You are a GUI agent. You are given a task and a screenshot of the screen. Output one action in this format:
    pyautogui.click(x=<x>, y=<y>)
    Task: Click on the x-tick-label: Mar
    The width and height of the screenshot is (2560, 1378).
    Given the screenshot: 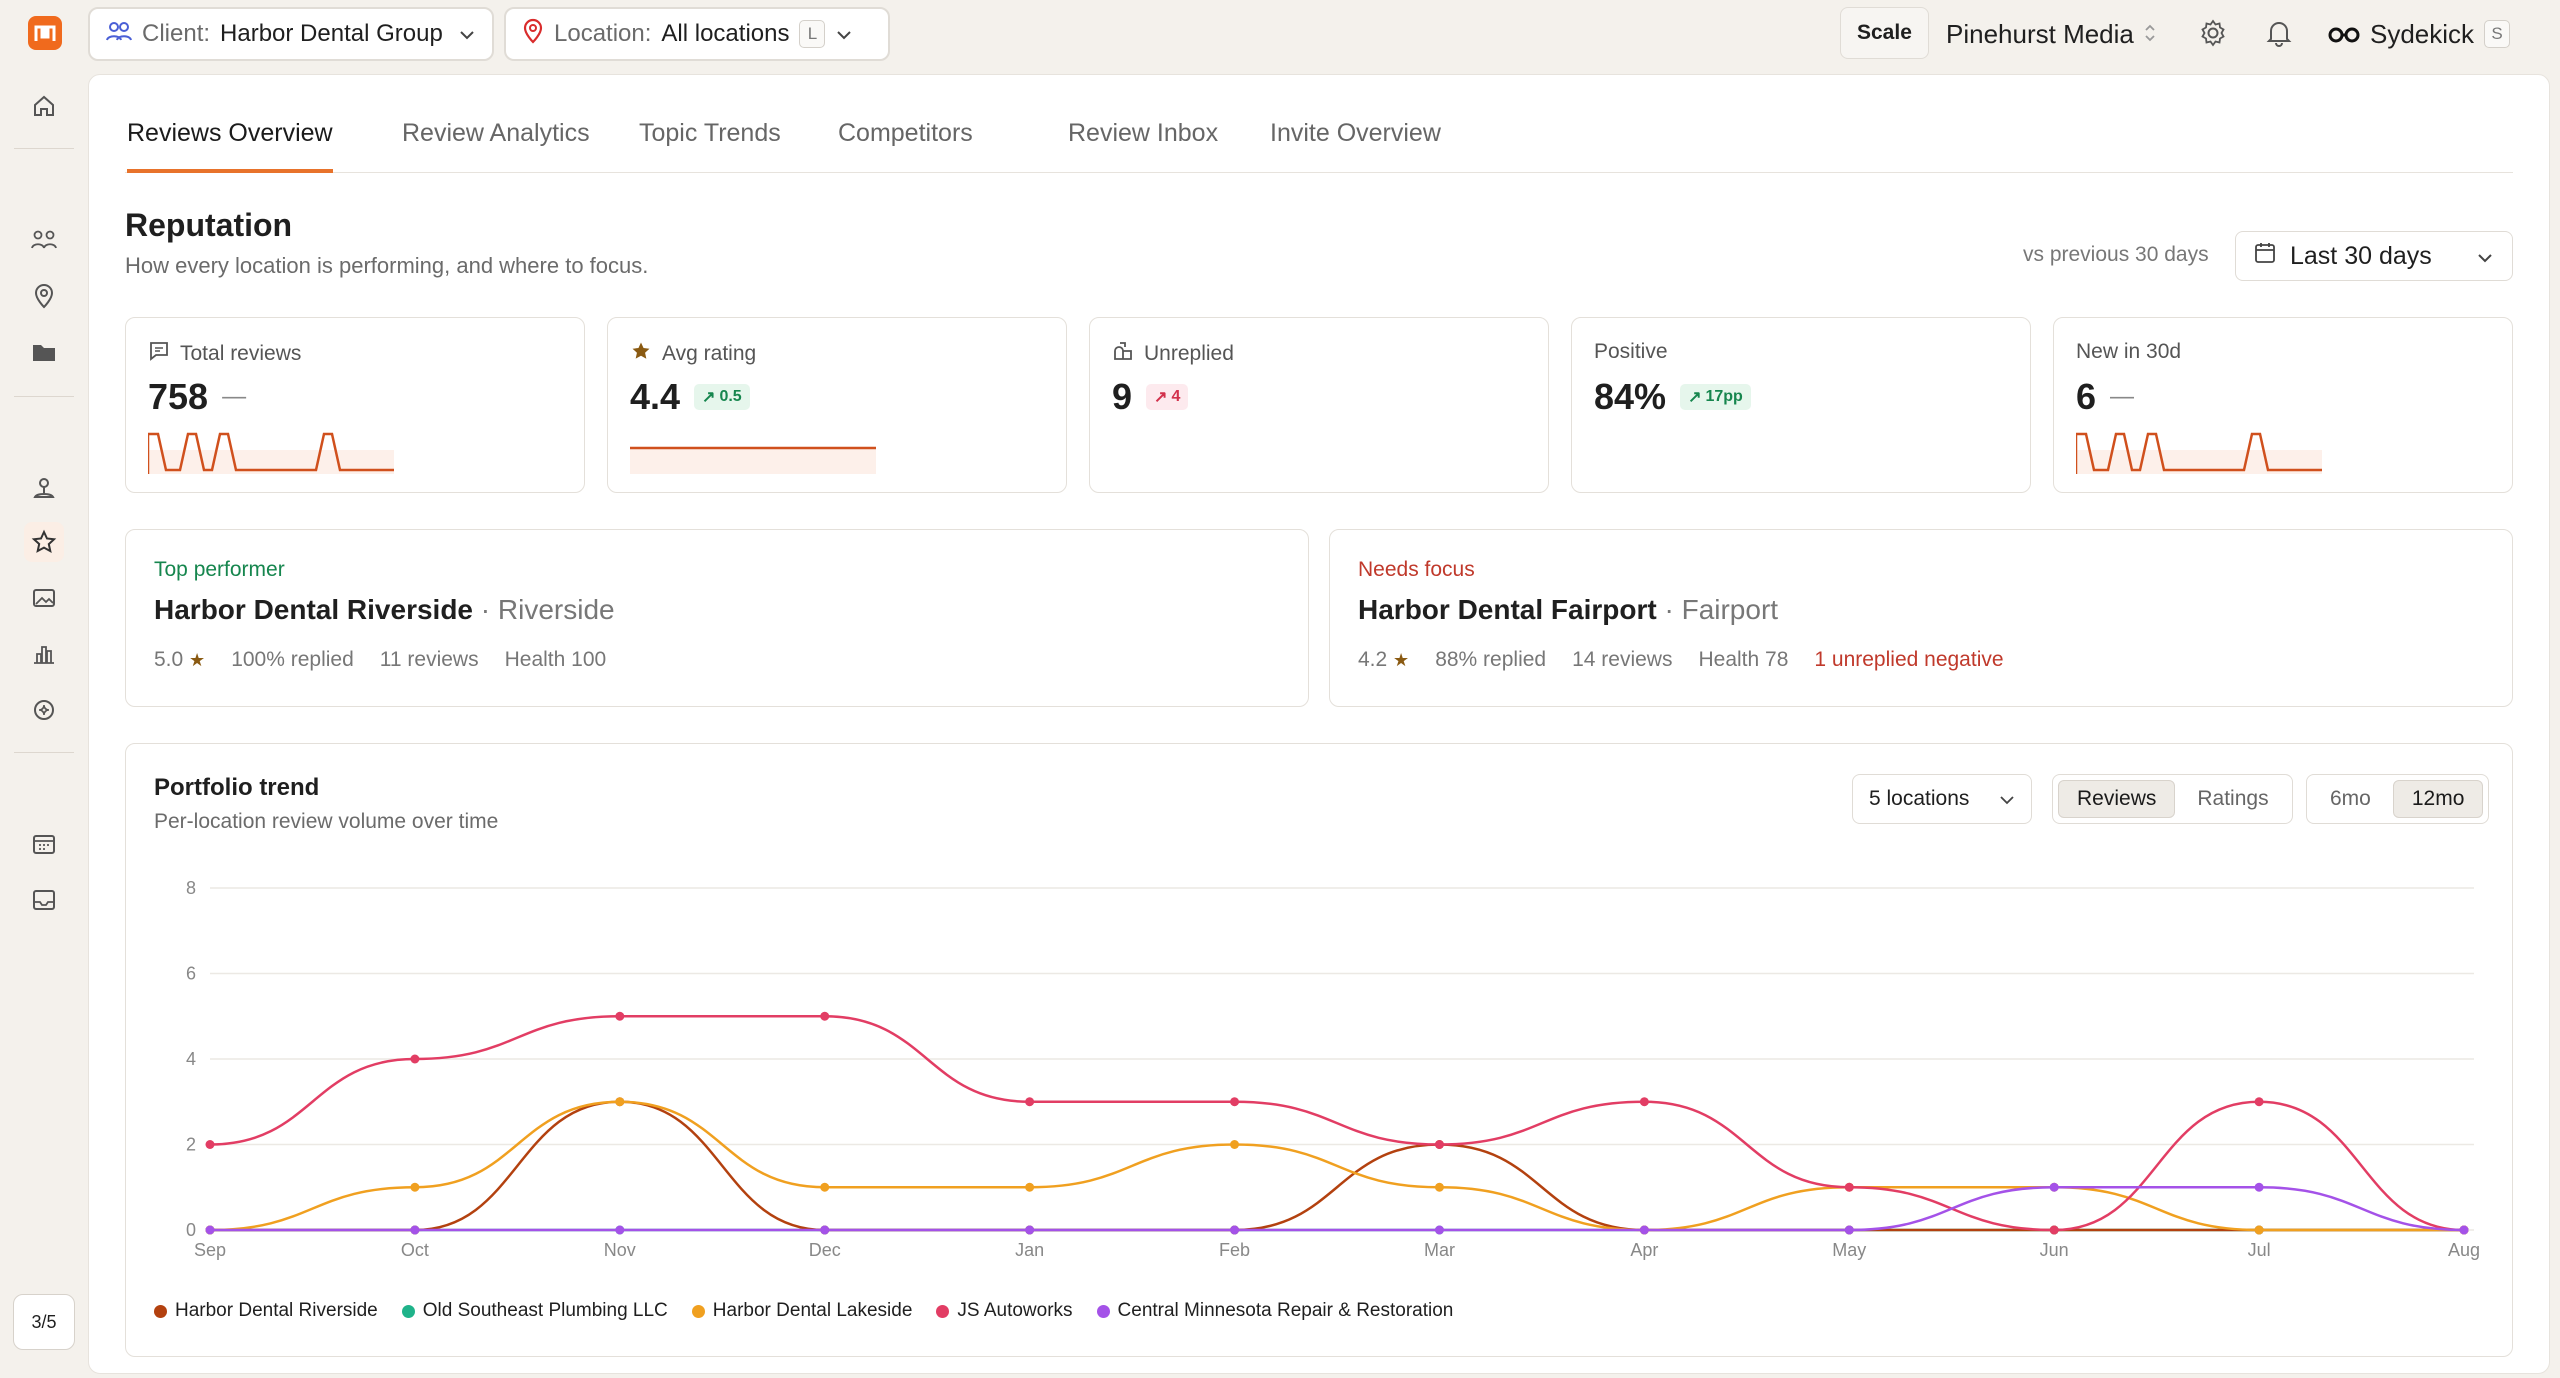 What is the action you would take?
    pyautogui.click(x=1439, y=1250)
    